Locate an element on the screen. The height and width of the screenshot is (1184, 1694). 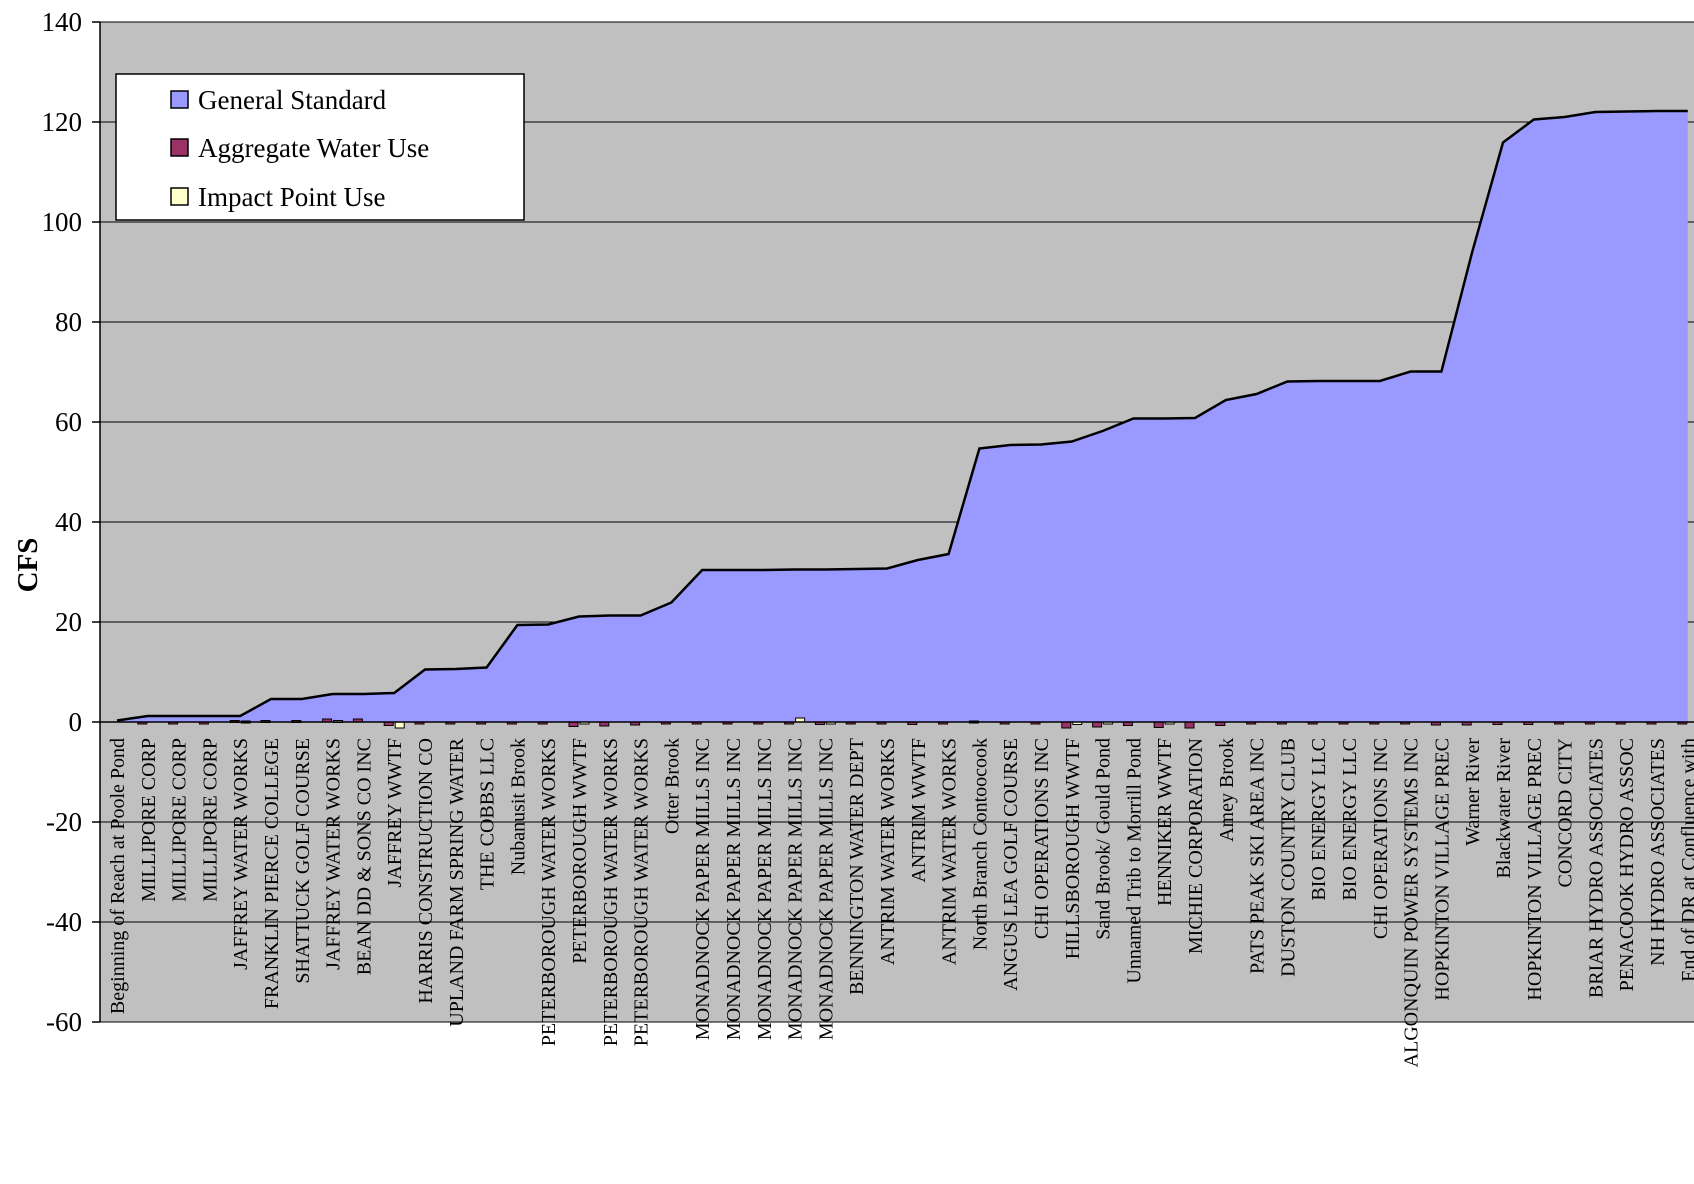
y-tick-label: -60 is located at coordinates (64, 1022).